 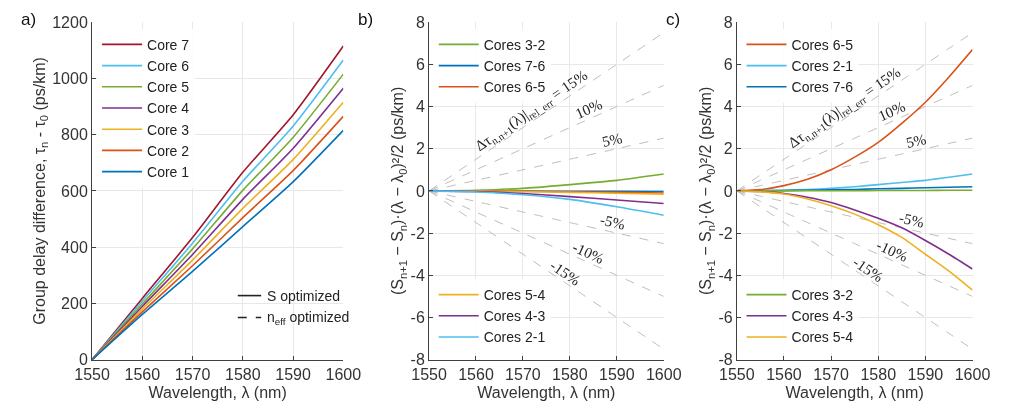 What do you see at coordinates (74, 191) in the screenshot?
I see `y-tick-label: 600` at bounding box center [74, 191].